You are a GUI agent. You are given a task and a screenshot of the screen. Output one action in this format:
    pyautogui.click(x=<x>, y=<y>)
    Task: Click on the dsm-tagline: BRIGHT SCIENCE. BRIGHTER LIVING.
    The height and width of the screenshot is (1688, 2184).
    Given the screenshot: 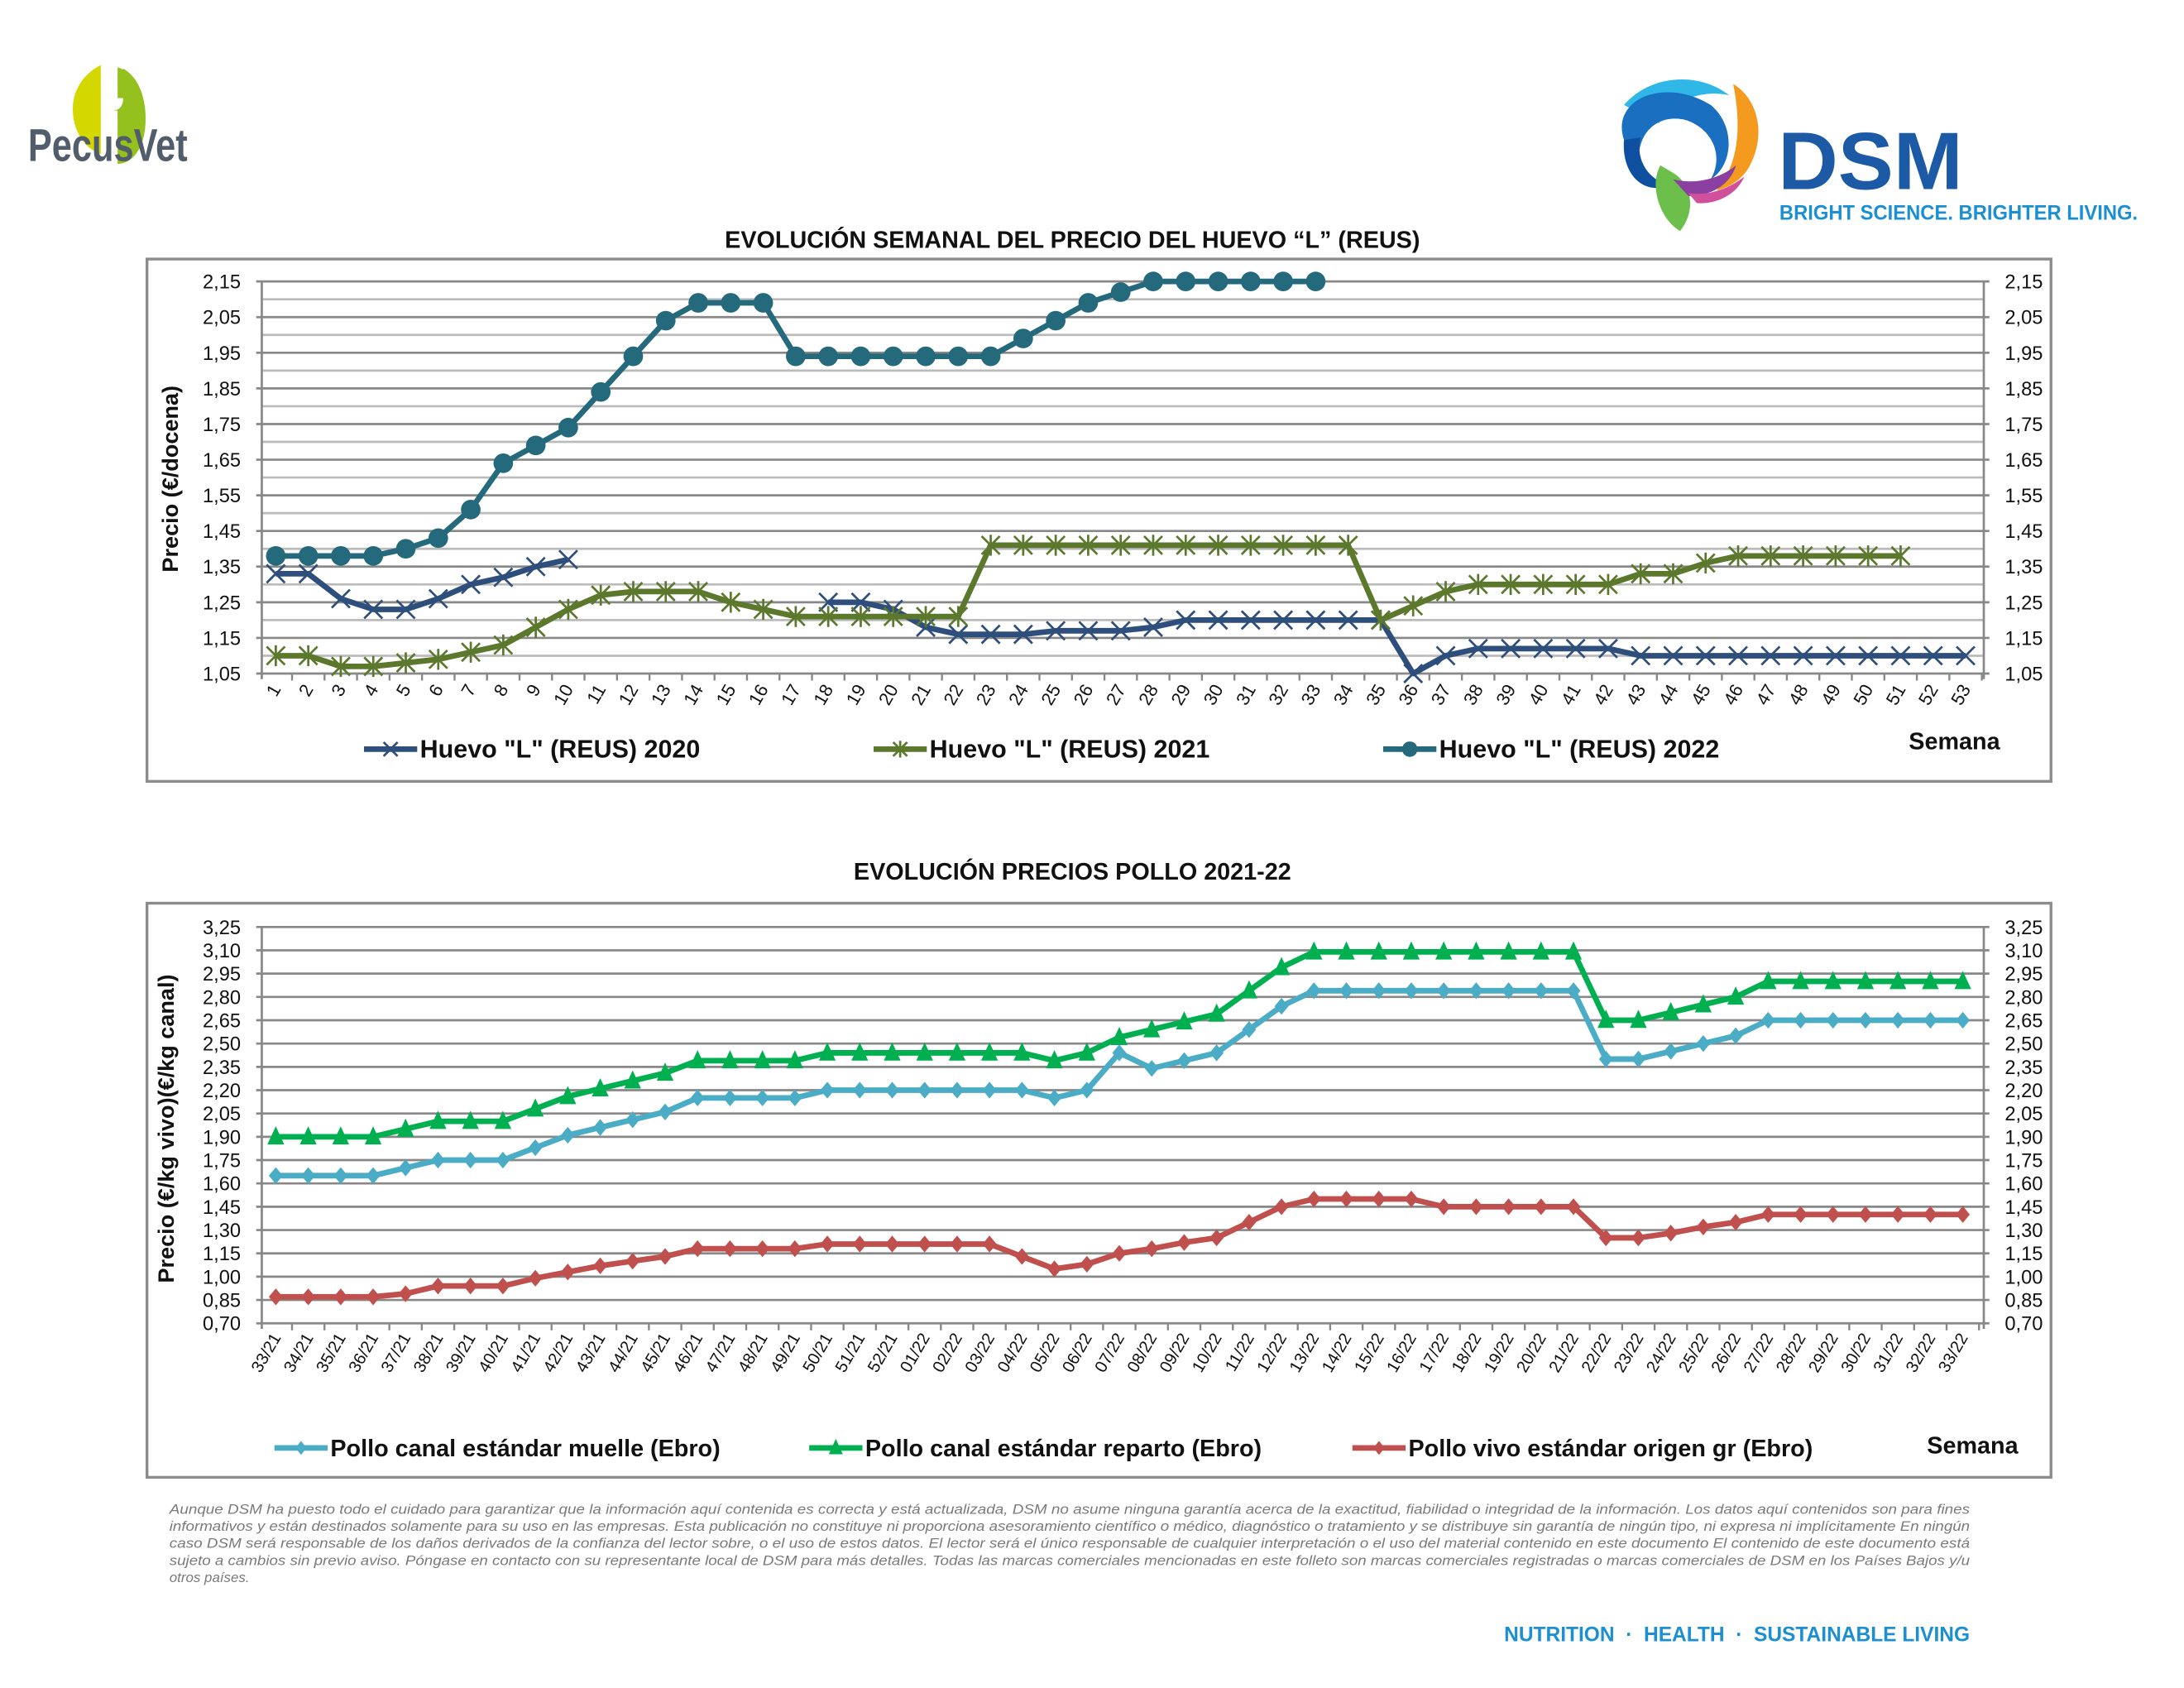 What is the action you would take?
    pyautogui.click(x=1958, y=213)
    